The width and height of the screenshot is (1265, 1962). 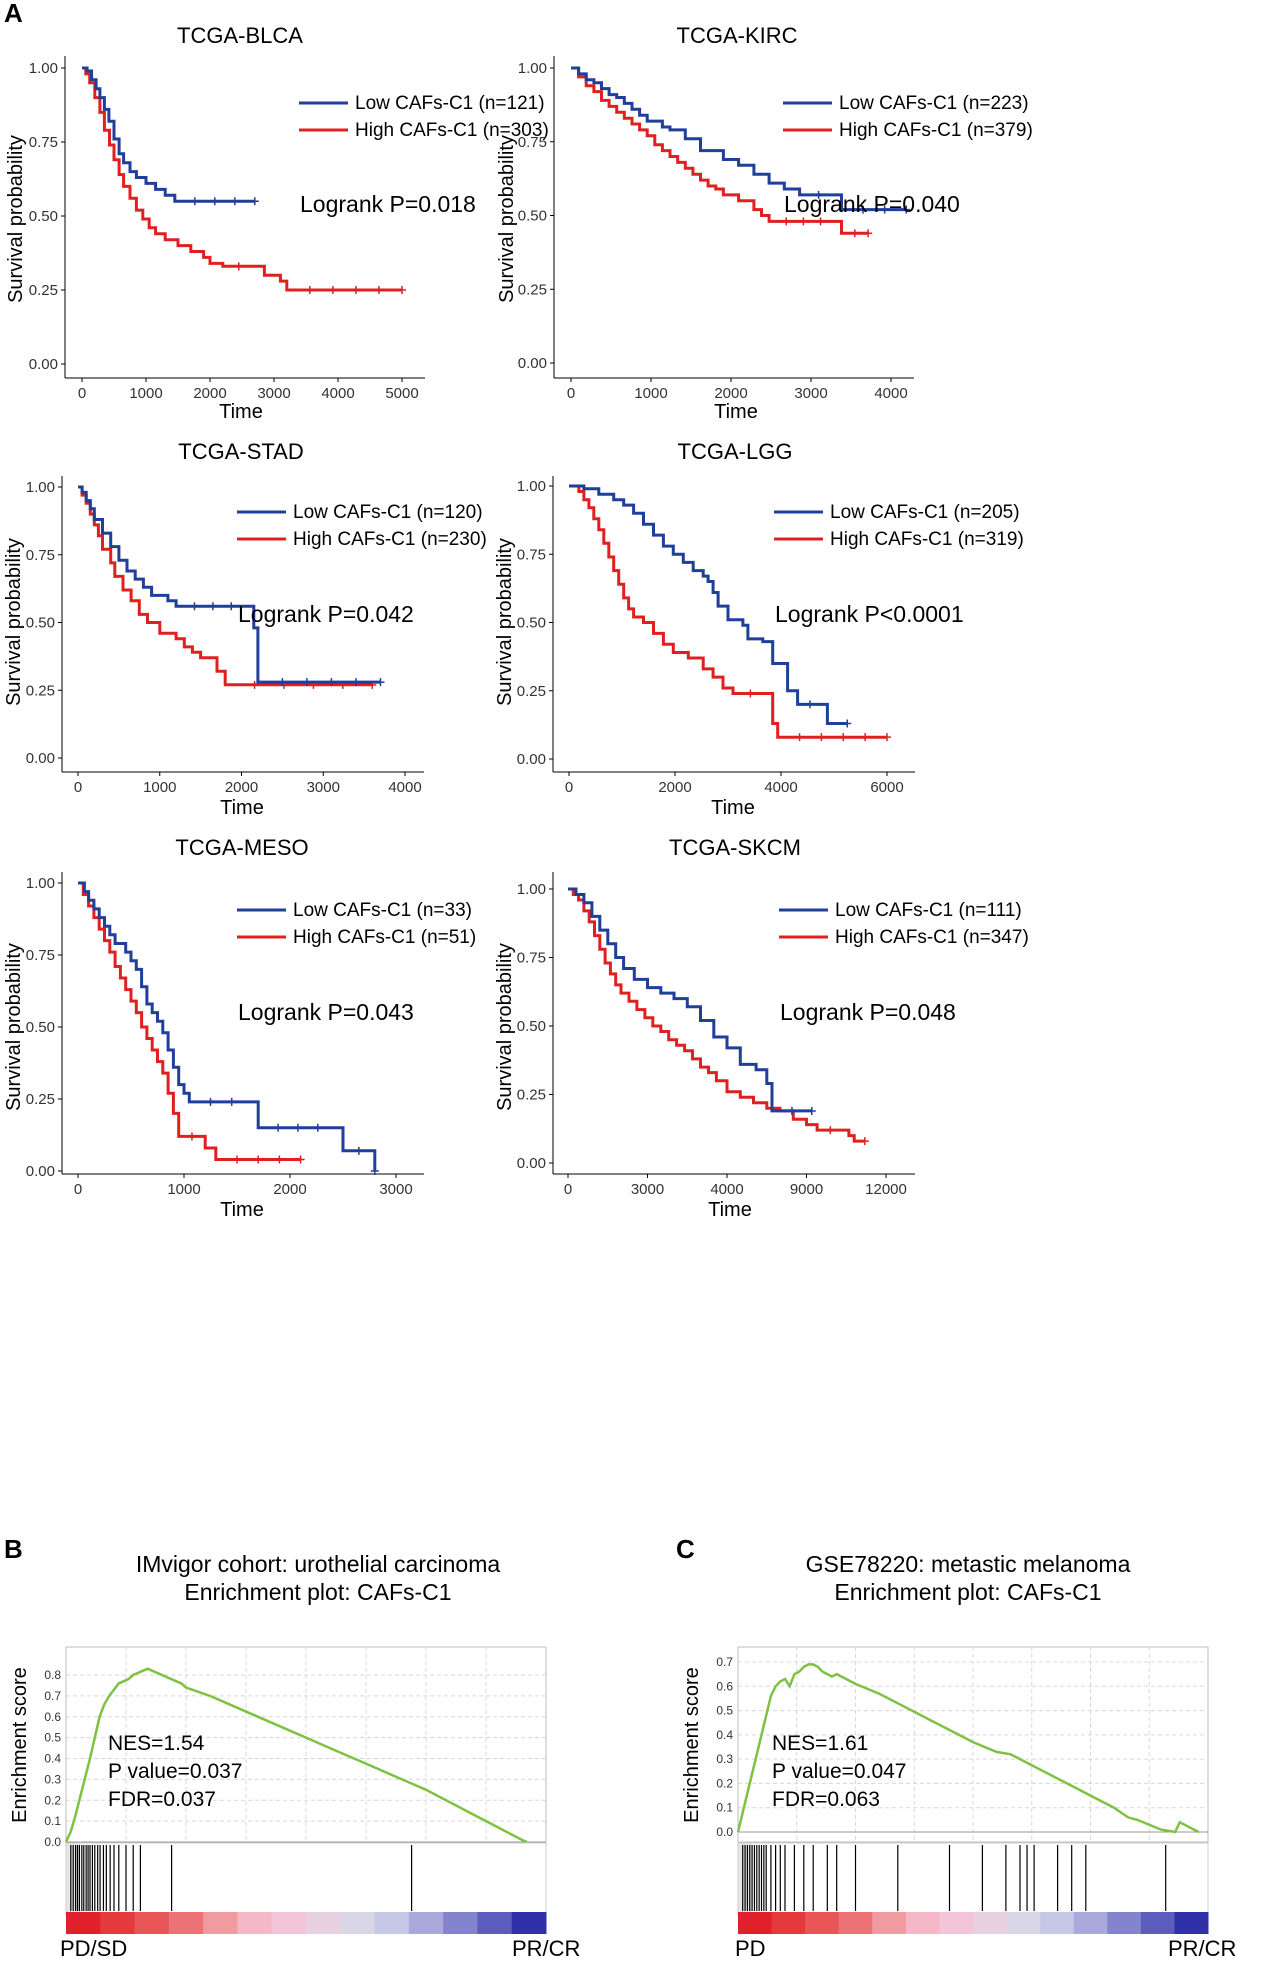 I want to click on legend-label-high: High CAFs-C1 (n=347), so click(x=932, y=937).